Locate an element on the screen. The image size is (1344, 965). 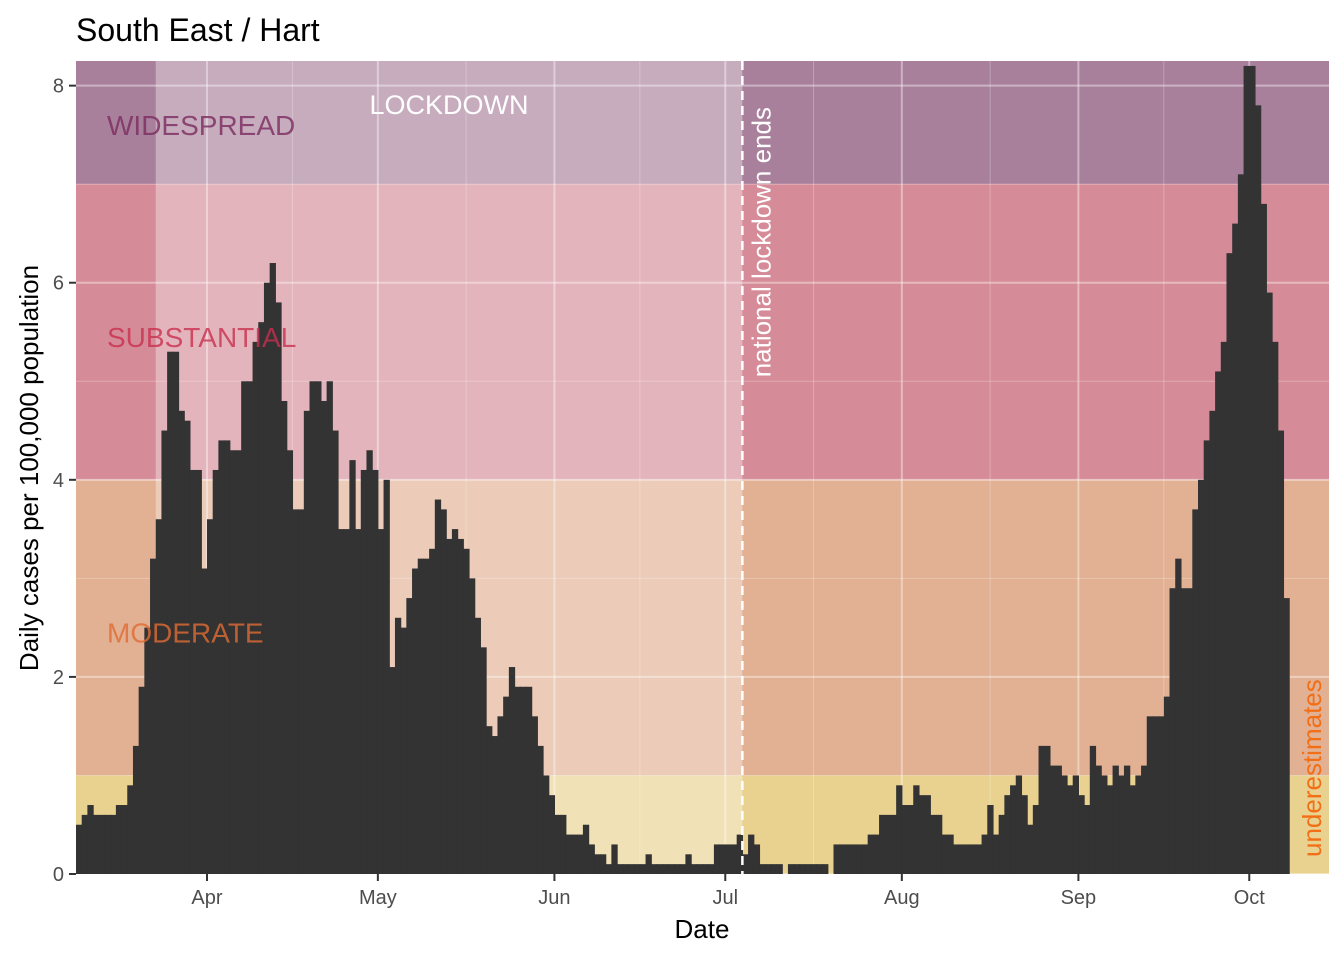
y-tick-label: 6 is located at coordinates (58, 284).